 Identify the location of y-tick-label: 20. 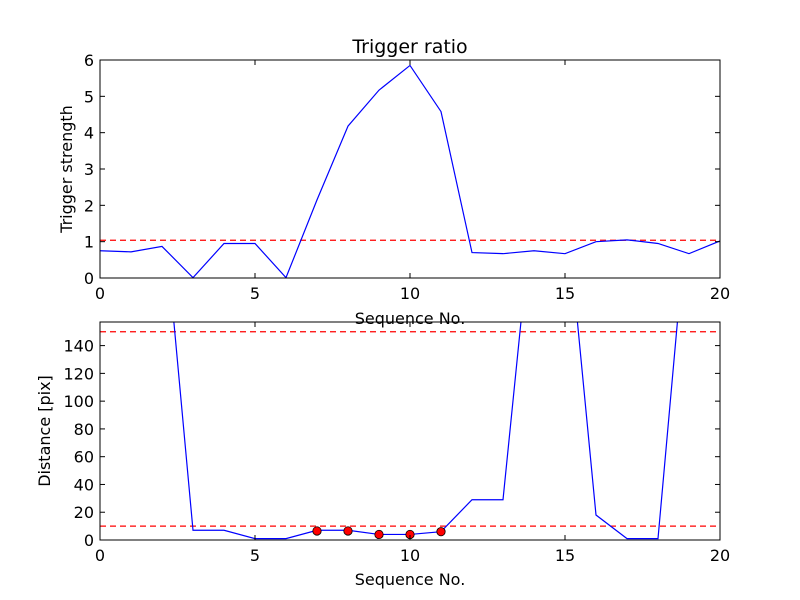
(84, 512).